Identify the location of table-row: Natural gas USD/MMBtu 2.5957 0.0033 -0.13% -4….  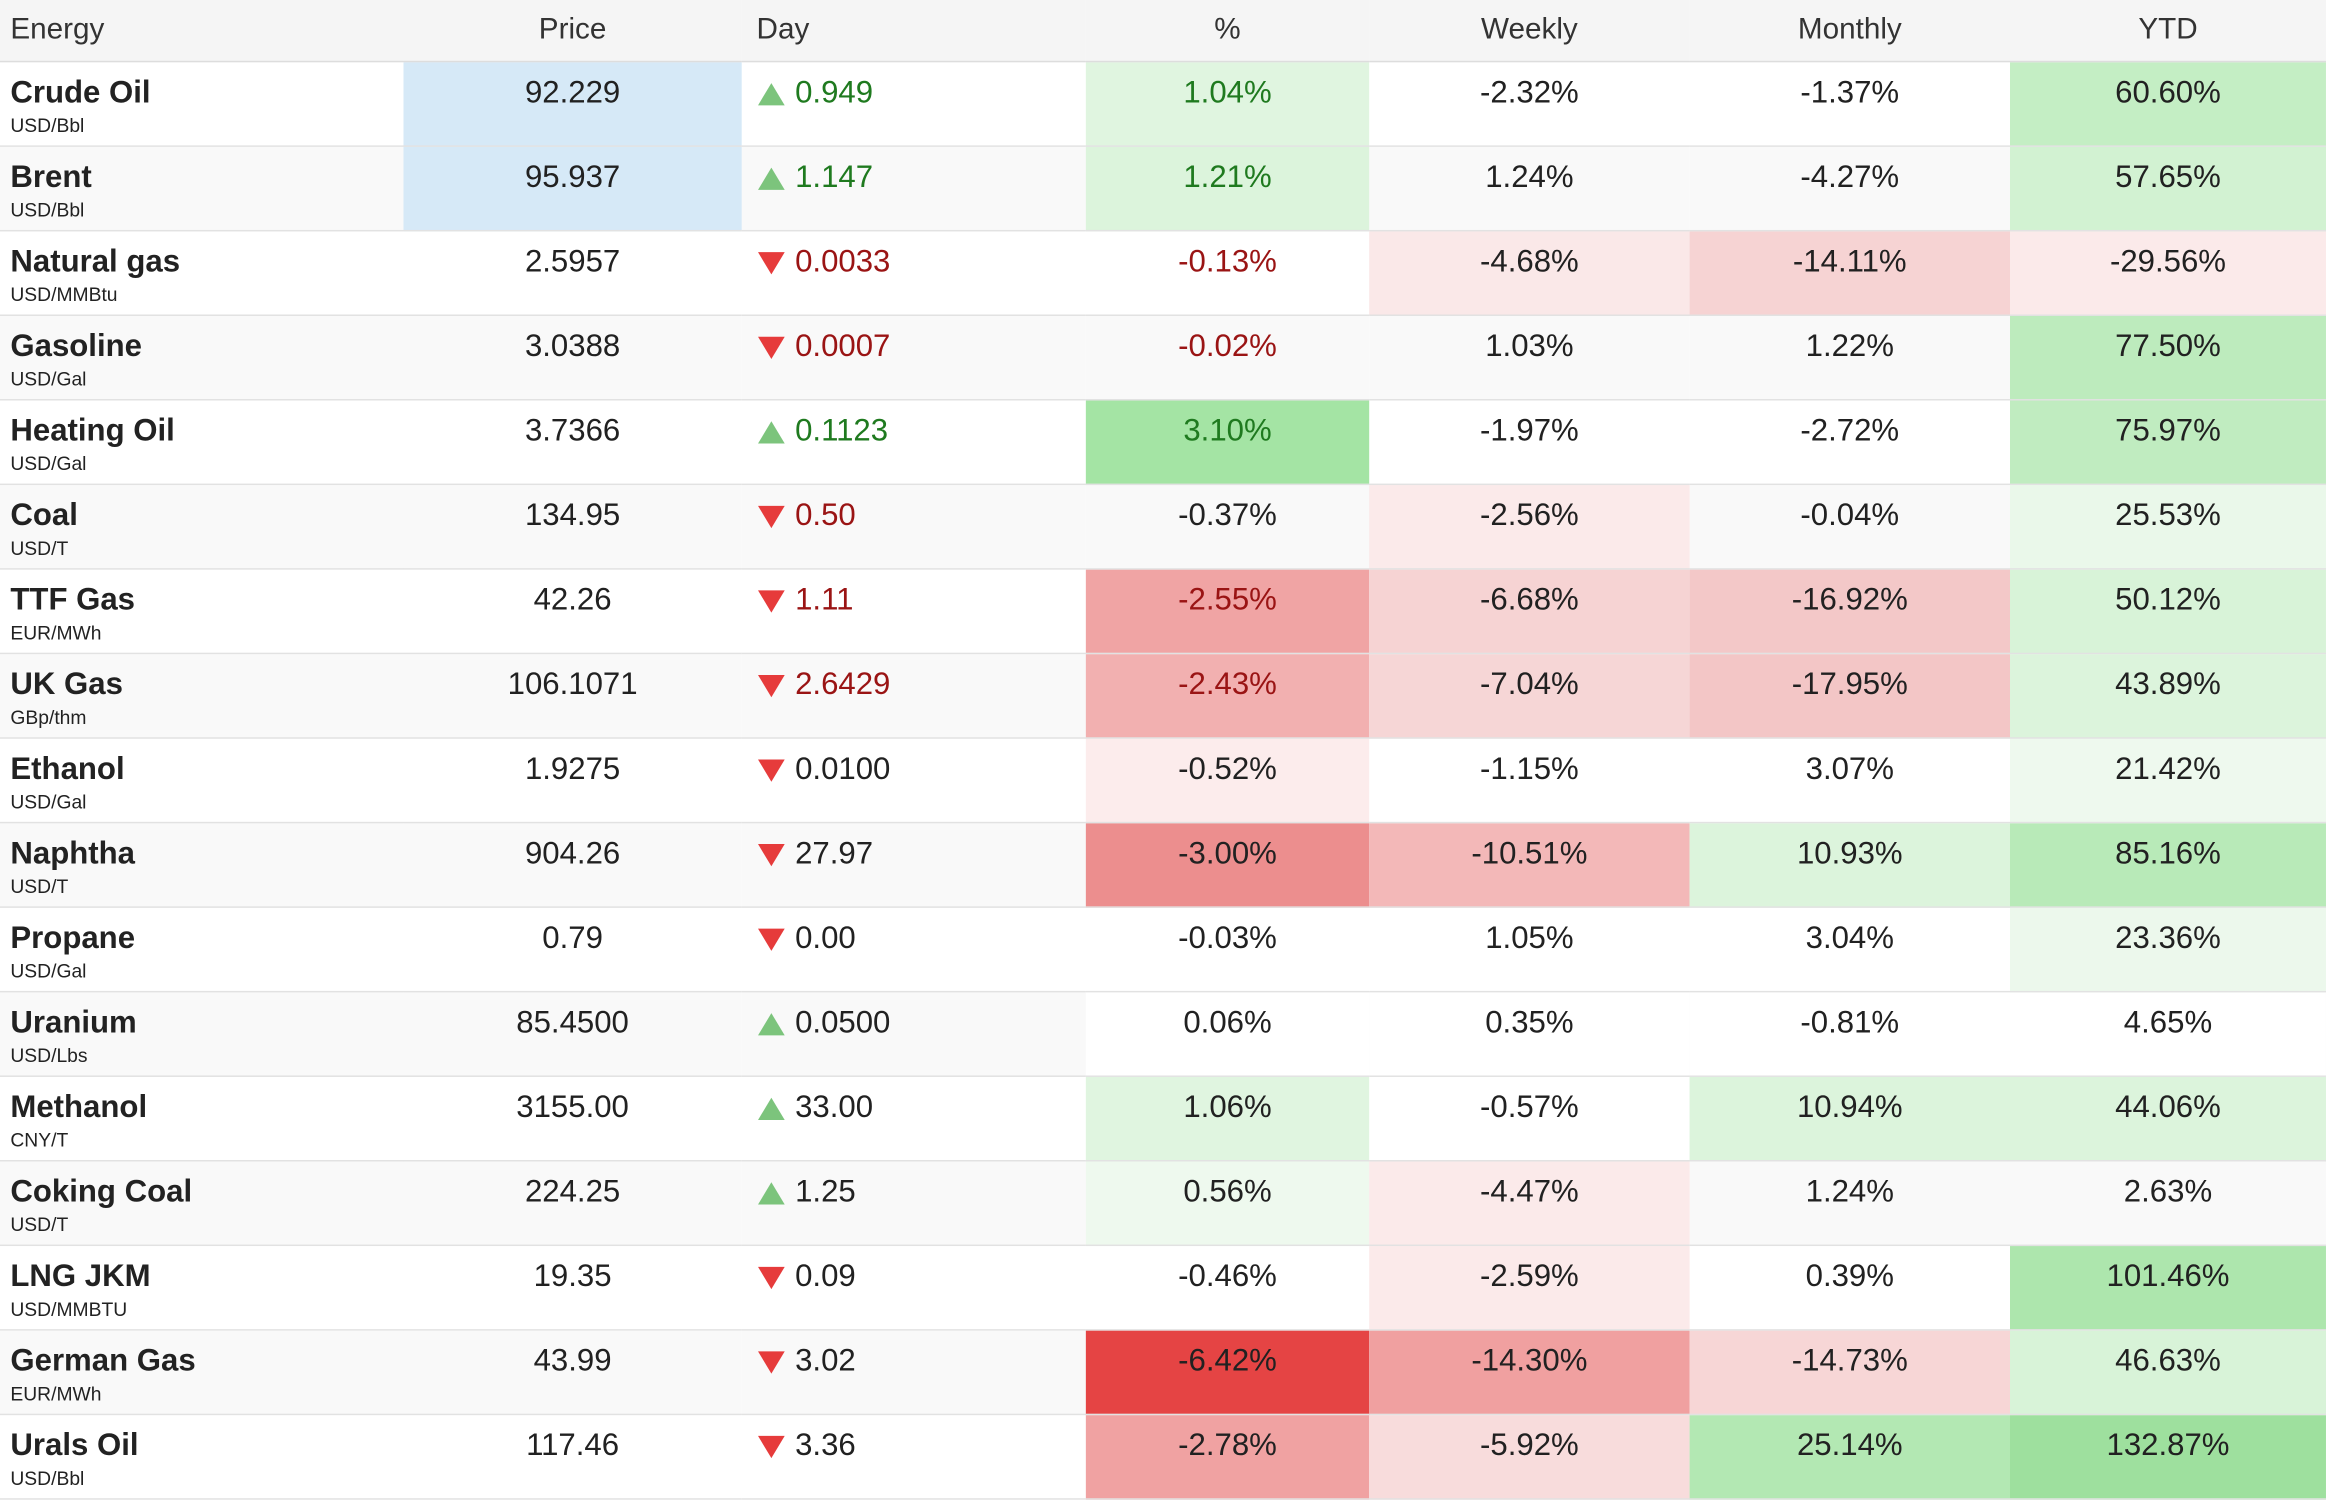
(1163, 273).